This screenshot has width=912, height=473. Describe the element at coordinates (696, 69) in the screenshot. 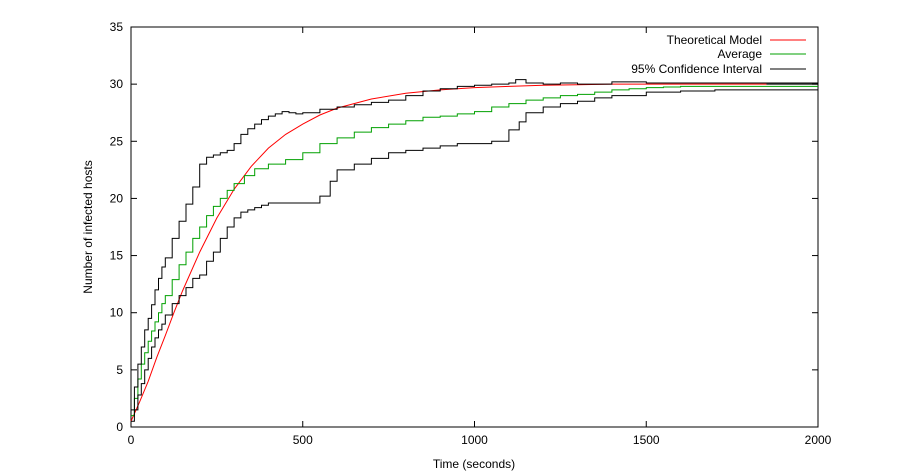

I see `legend-label-confidence-interval: 95% Confidence Interval` at that location.